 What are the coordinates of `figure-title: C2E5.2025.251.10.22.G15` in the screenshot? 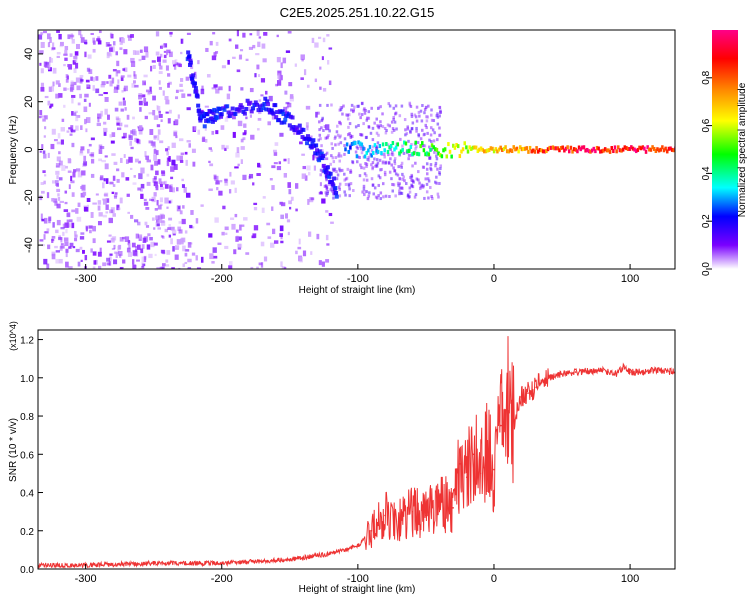 It's located at (357, 12).